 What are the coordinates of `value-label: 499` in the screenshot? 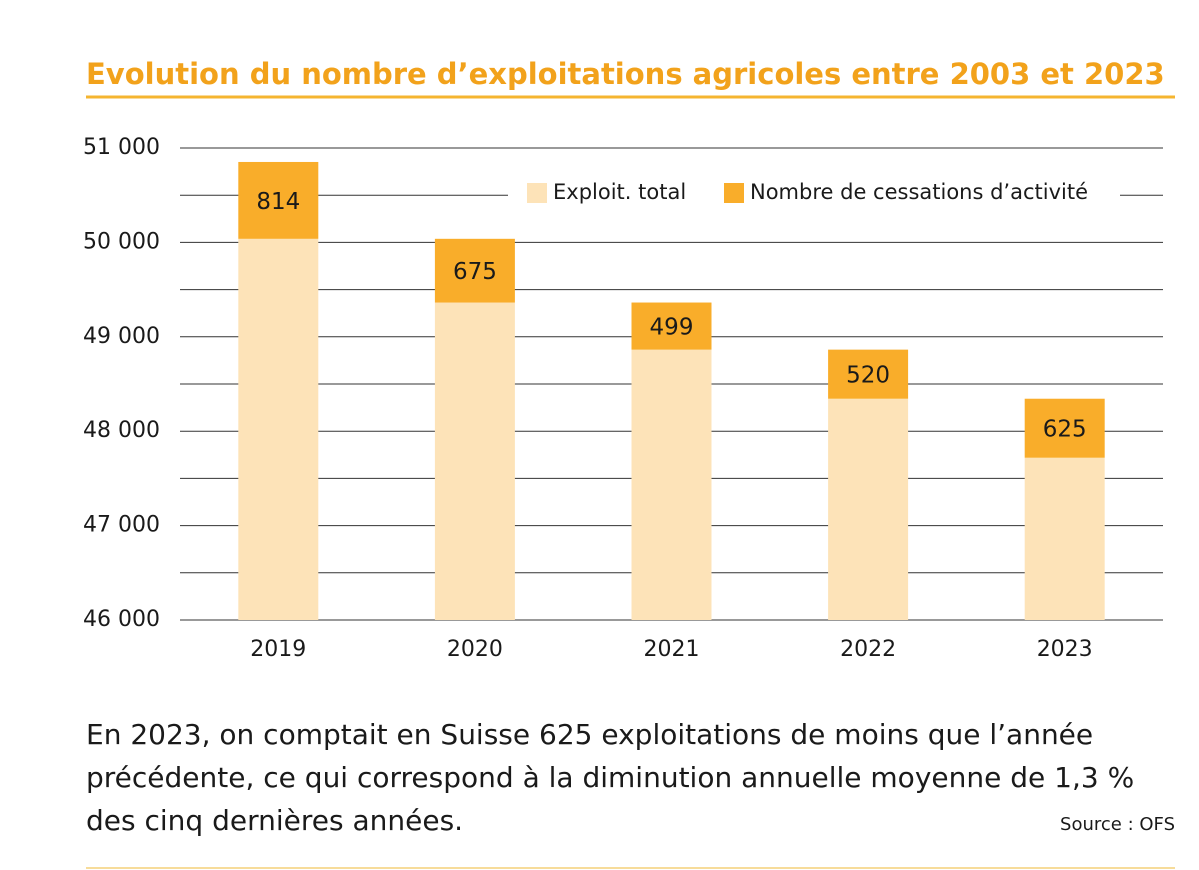 It's located at (672, 328).